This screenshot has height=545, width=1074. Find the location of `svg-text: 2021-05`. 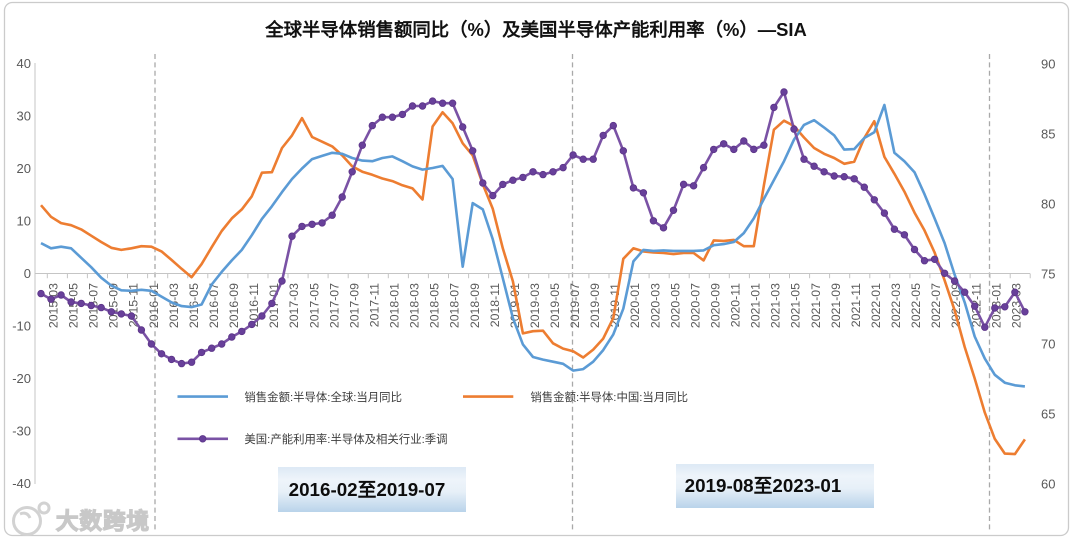

svg-text: 2021-05 is located at coordinates (796, 305).